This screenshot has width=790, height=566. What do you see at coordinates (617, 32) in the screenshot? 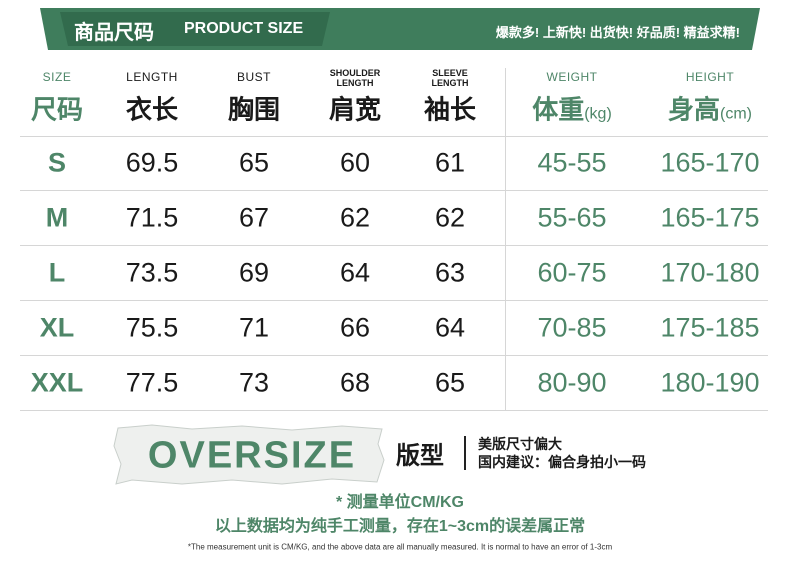
I see `slogan: 爆款多! 上新快! 出货快! 好品质! 精益求精!` at bounding box center [617, 32].